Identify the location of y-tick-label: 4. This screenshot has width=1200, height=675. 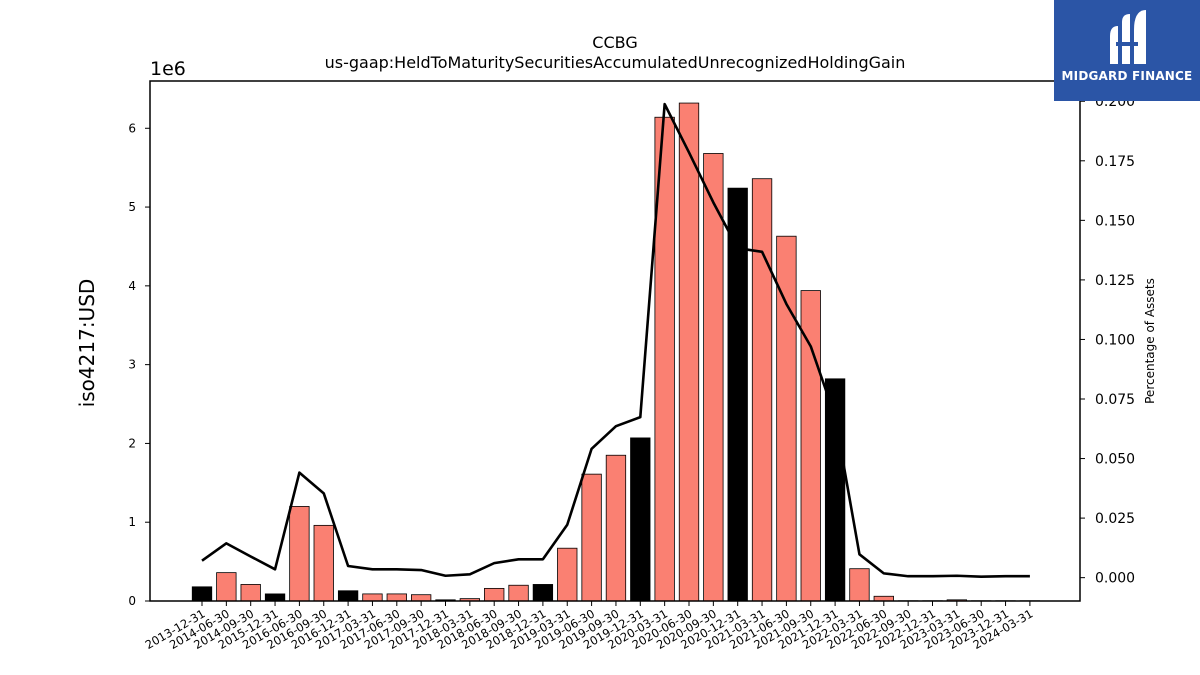
(132, 286).